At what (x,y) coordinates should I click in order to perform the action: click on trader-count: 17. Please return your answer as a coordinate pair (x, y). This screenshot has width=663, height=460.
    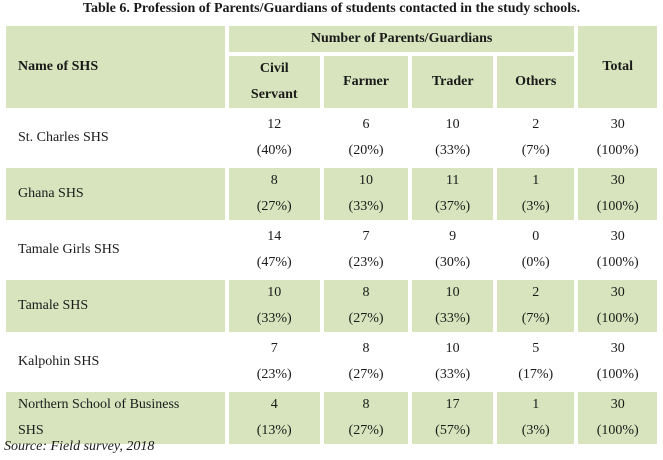
    Looking at the image, I should click on (452, 404).